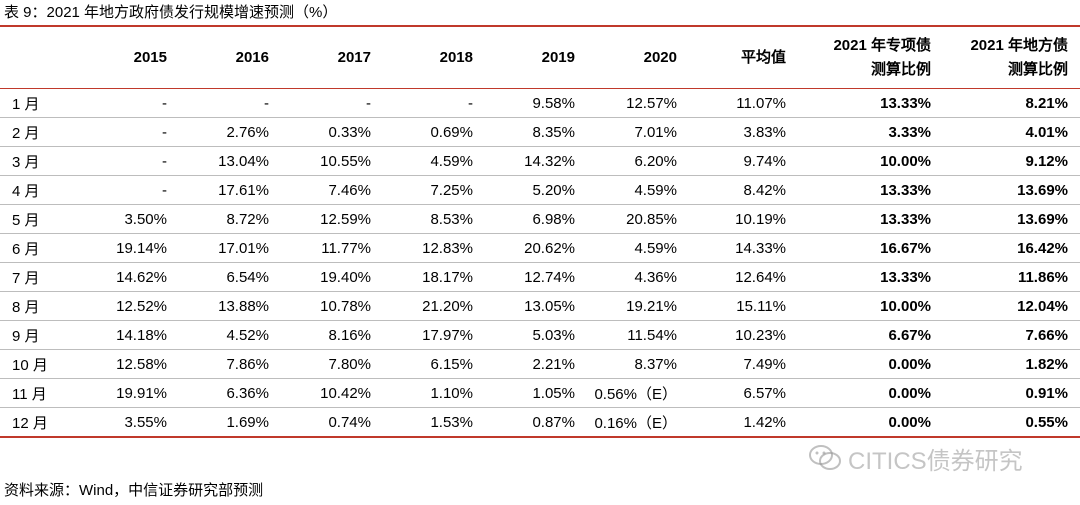  I want to click on value-cell: 12.59%, so click(332, 219).